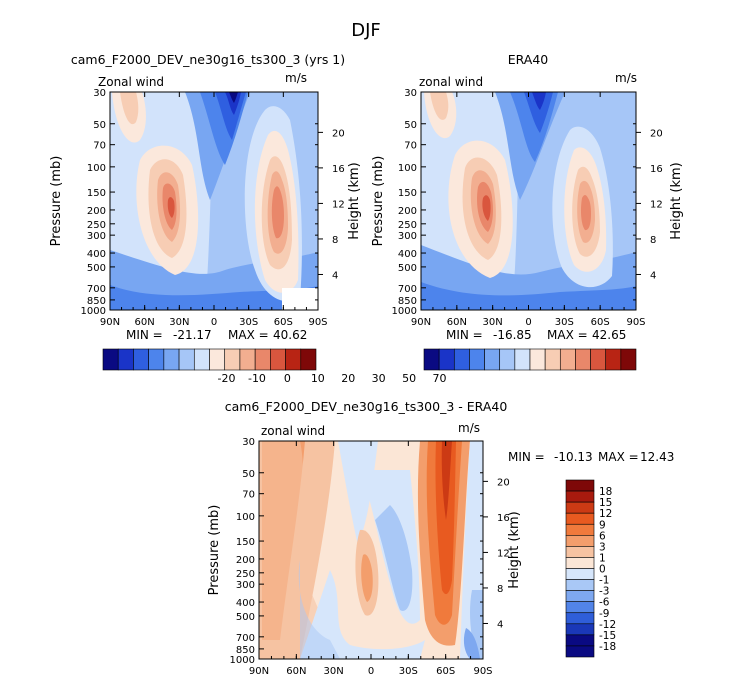  What do you see at coordinates (296, 78) in the screenshot?
I see `panel-model-units-label: m/s` at bounding box center [296, 78].